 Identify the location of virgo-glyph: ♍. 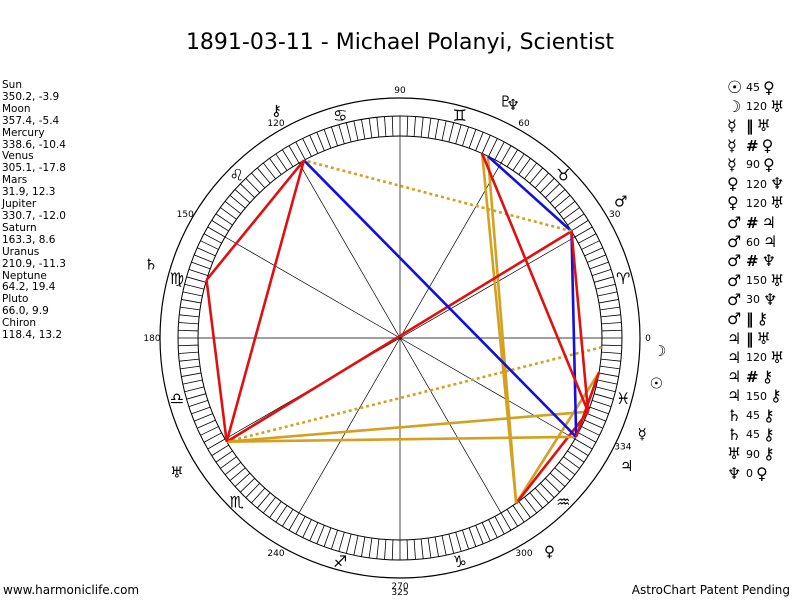
(177, 278).